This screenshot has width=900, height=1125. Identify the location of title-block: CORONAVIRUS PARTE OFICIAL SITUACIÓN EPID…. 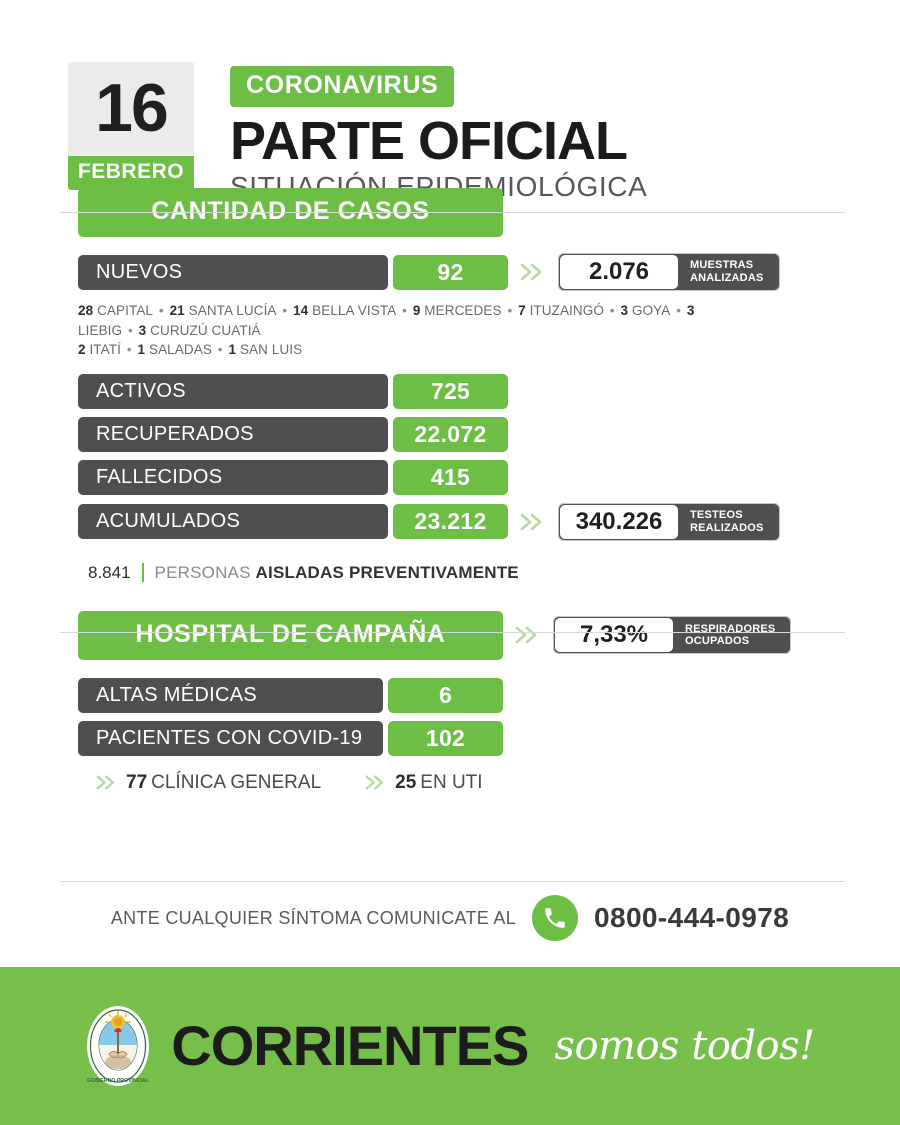
(438, 132).